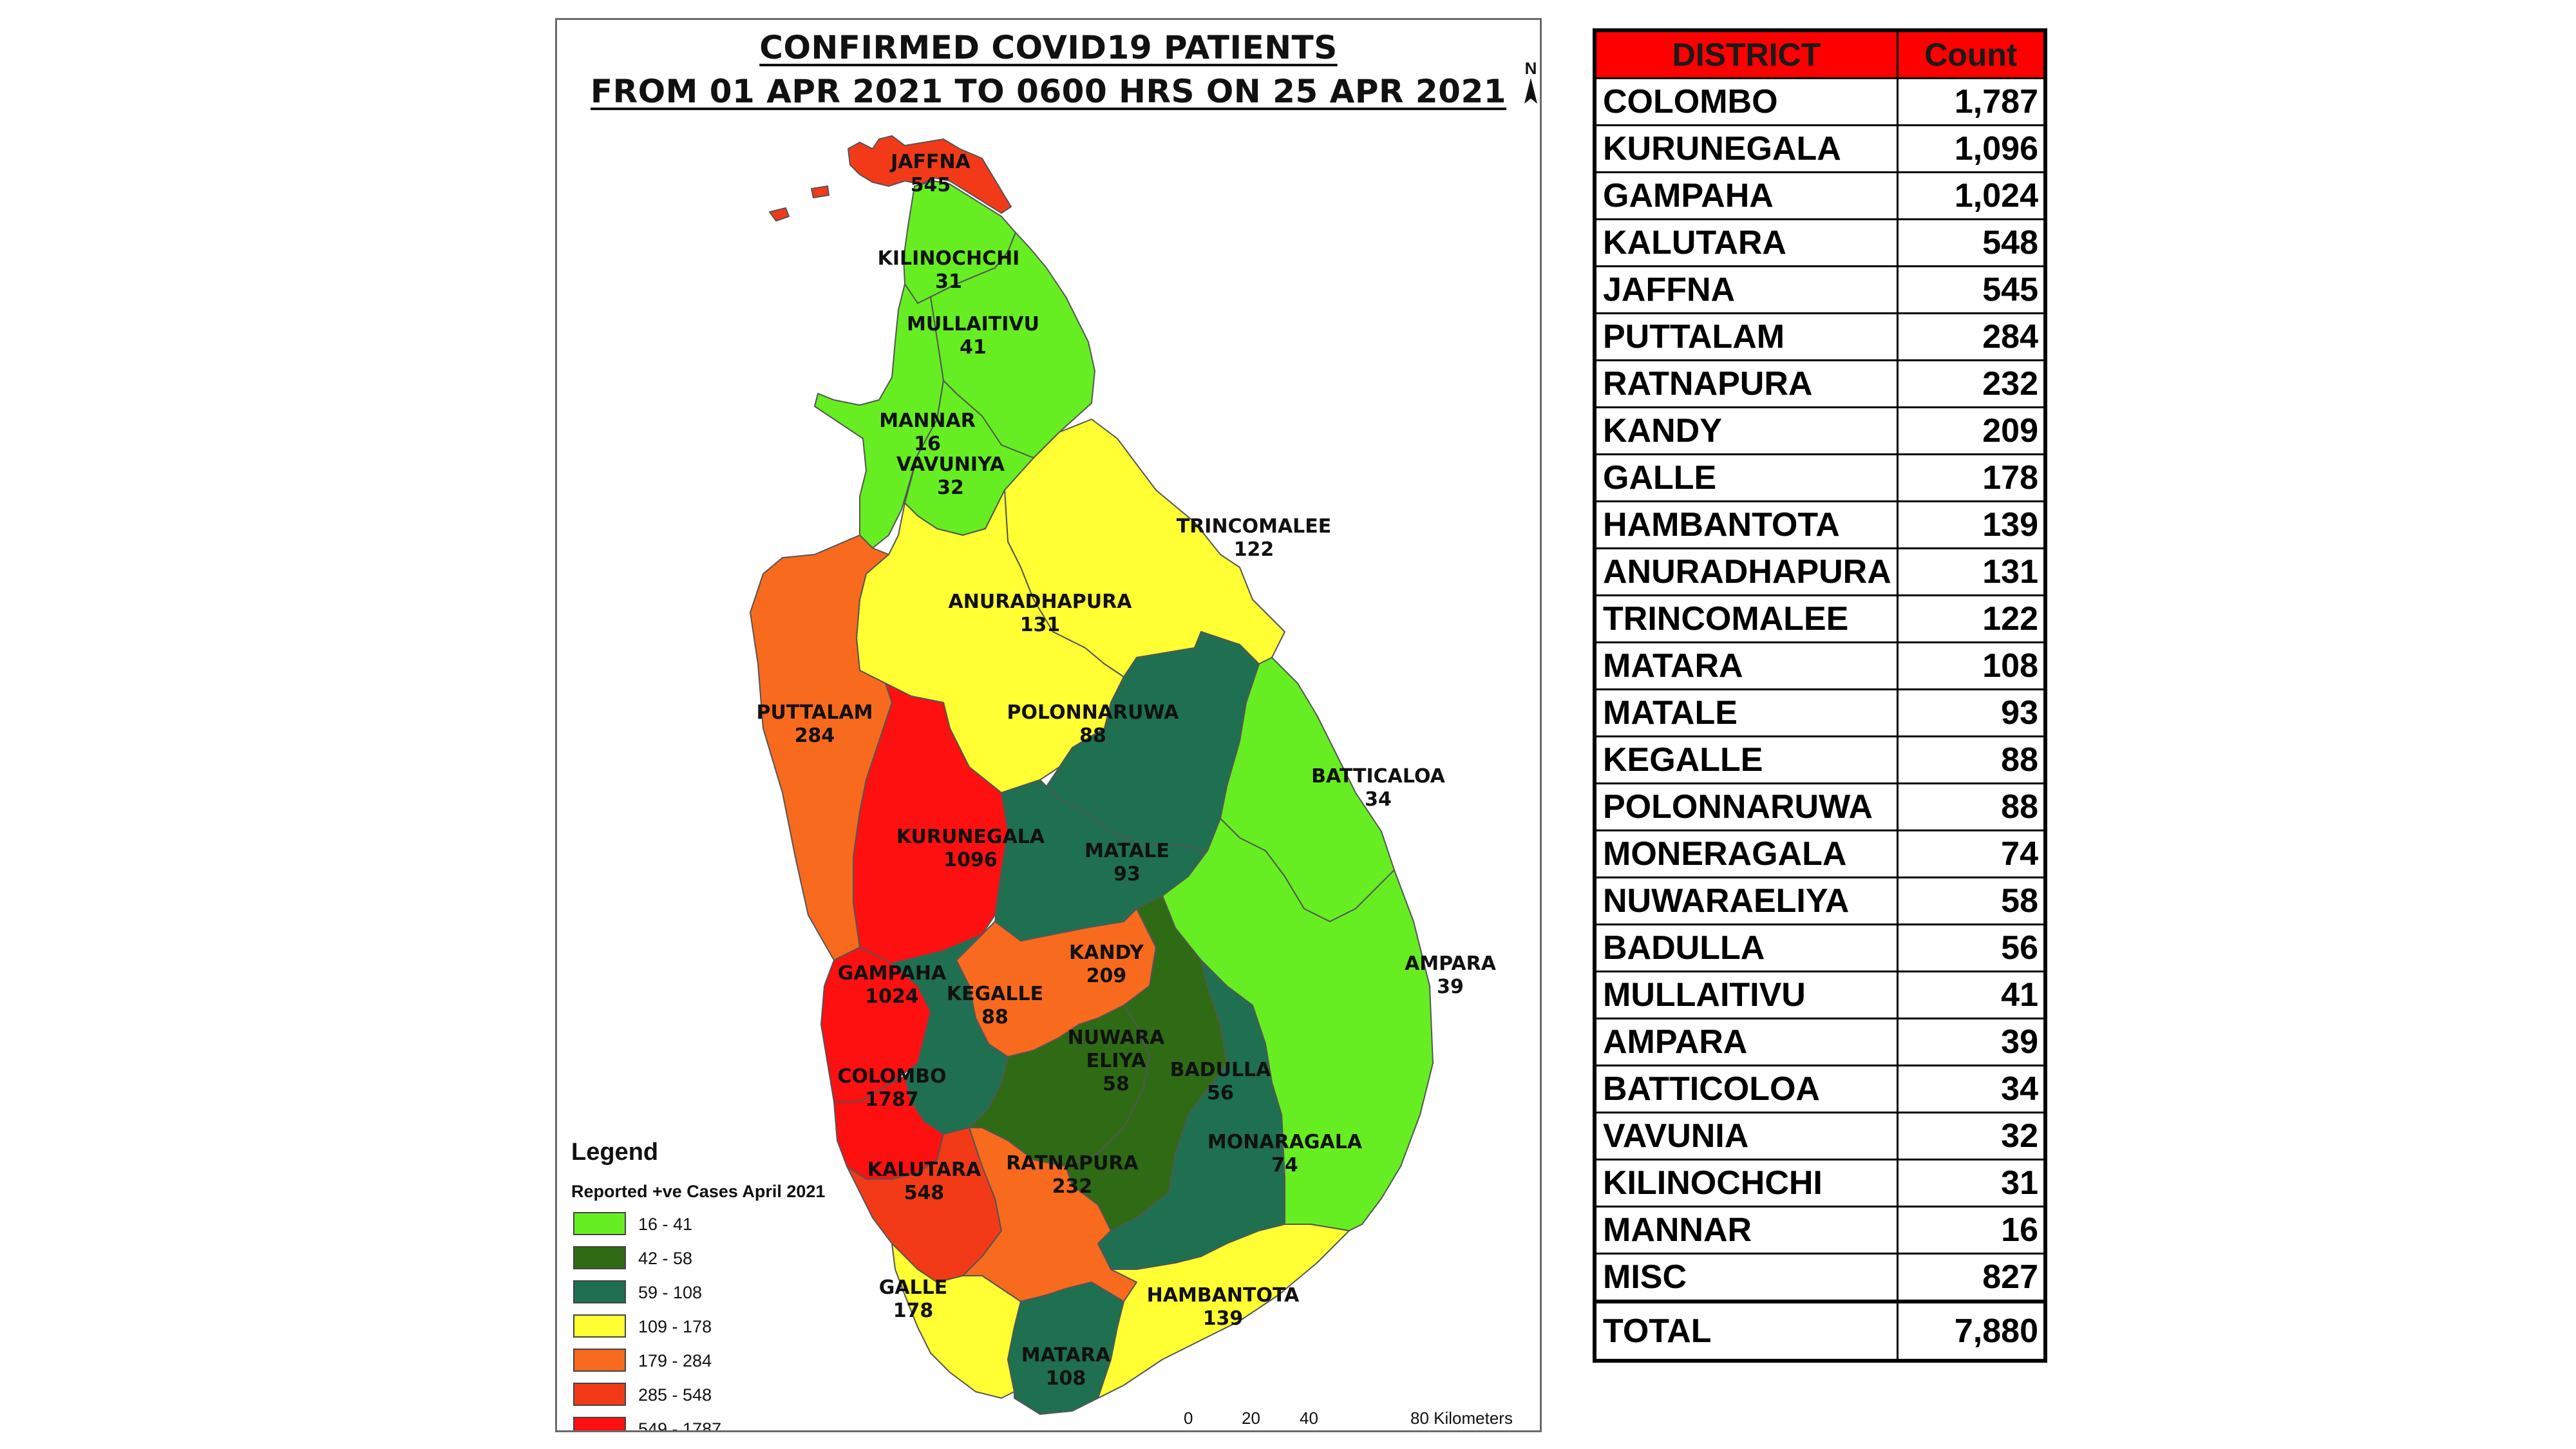  I want to click on district-hambantota, so click(1223, 1311).